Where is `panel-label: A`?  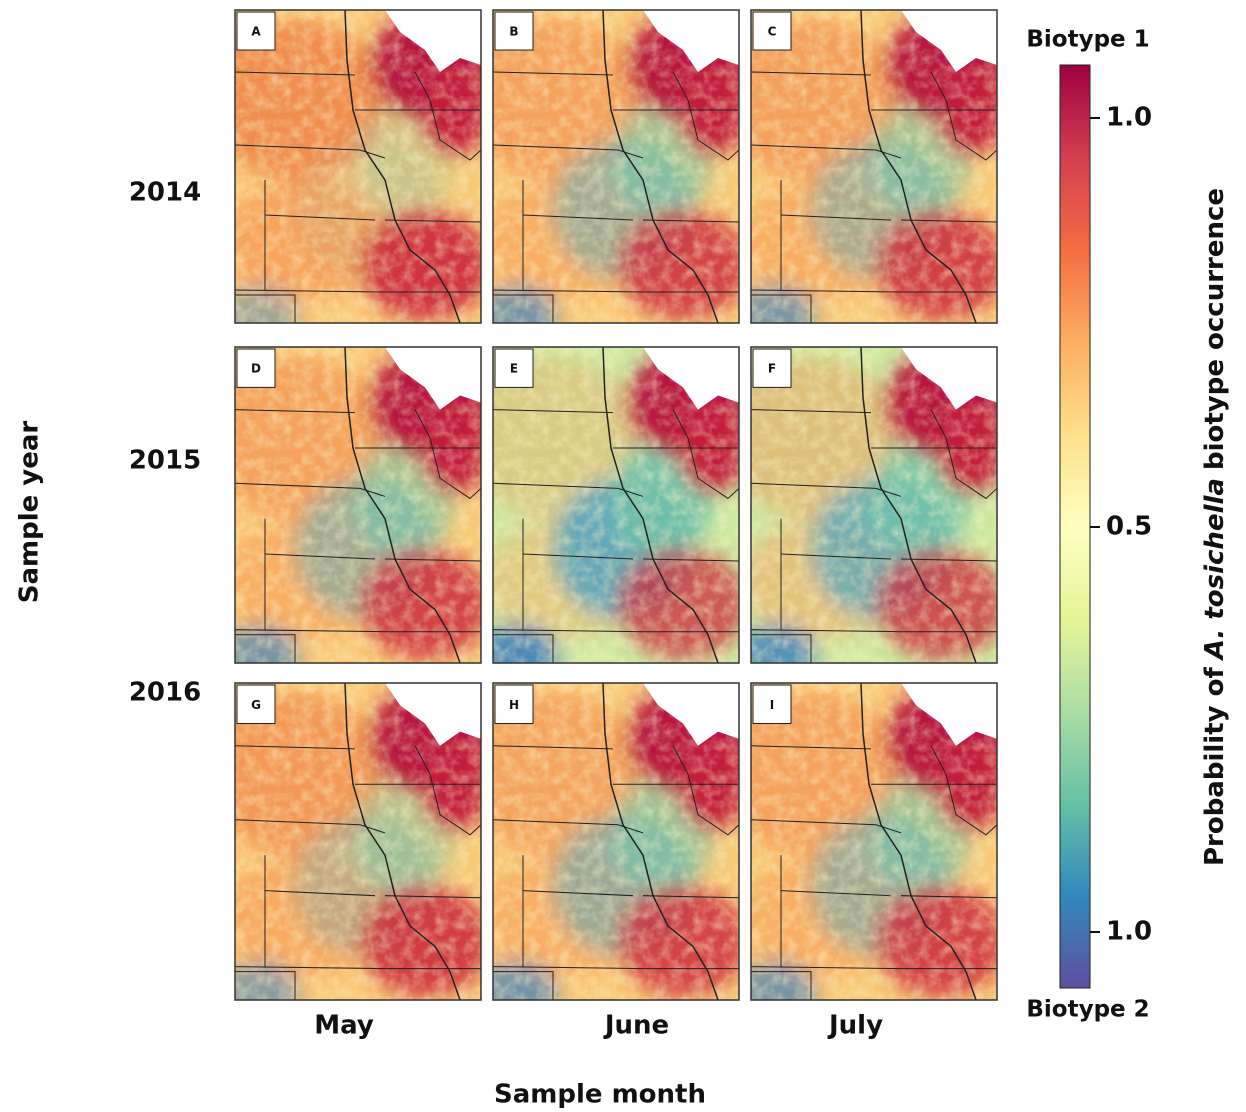 panel-label: A is located at coordinates (256, 32).